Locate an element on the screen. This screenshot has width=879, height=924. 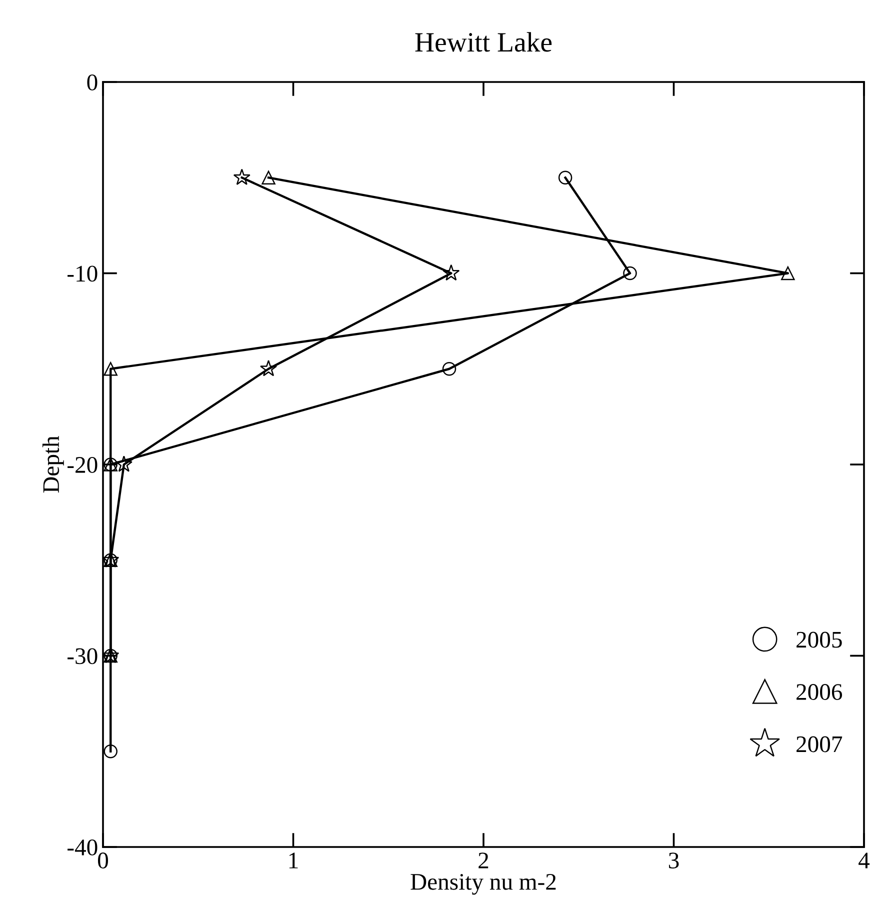
legend-label: 2005 is located at coordinates (819, 640).